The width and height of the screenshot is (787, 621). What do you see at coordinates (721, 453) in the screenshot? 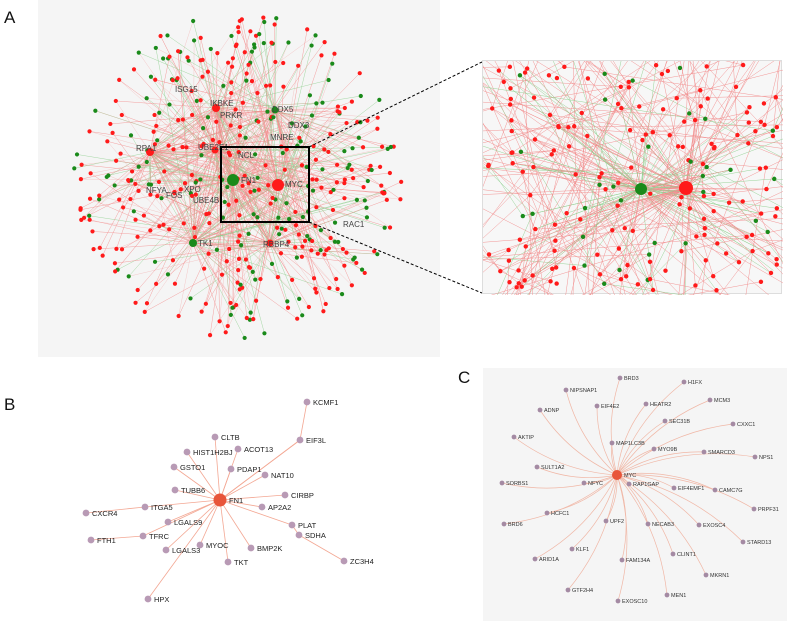
I see `node-label: SMARCD3` at bounding box center [721, 453].